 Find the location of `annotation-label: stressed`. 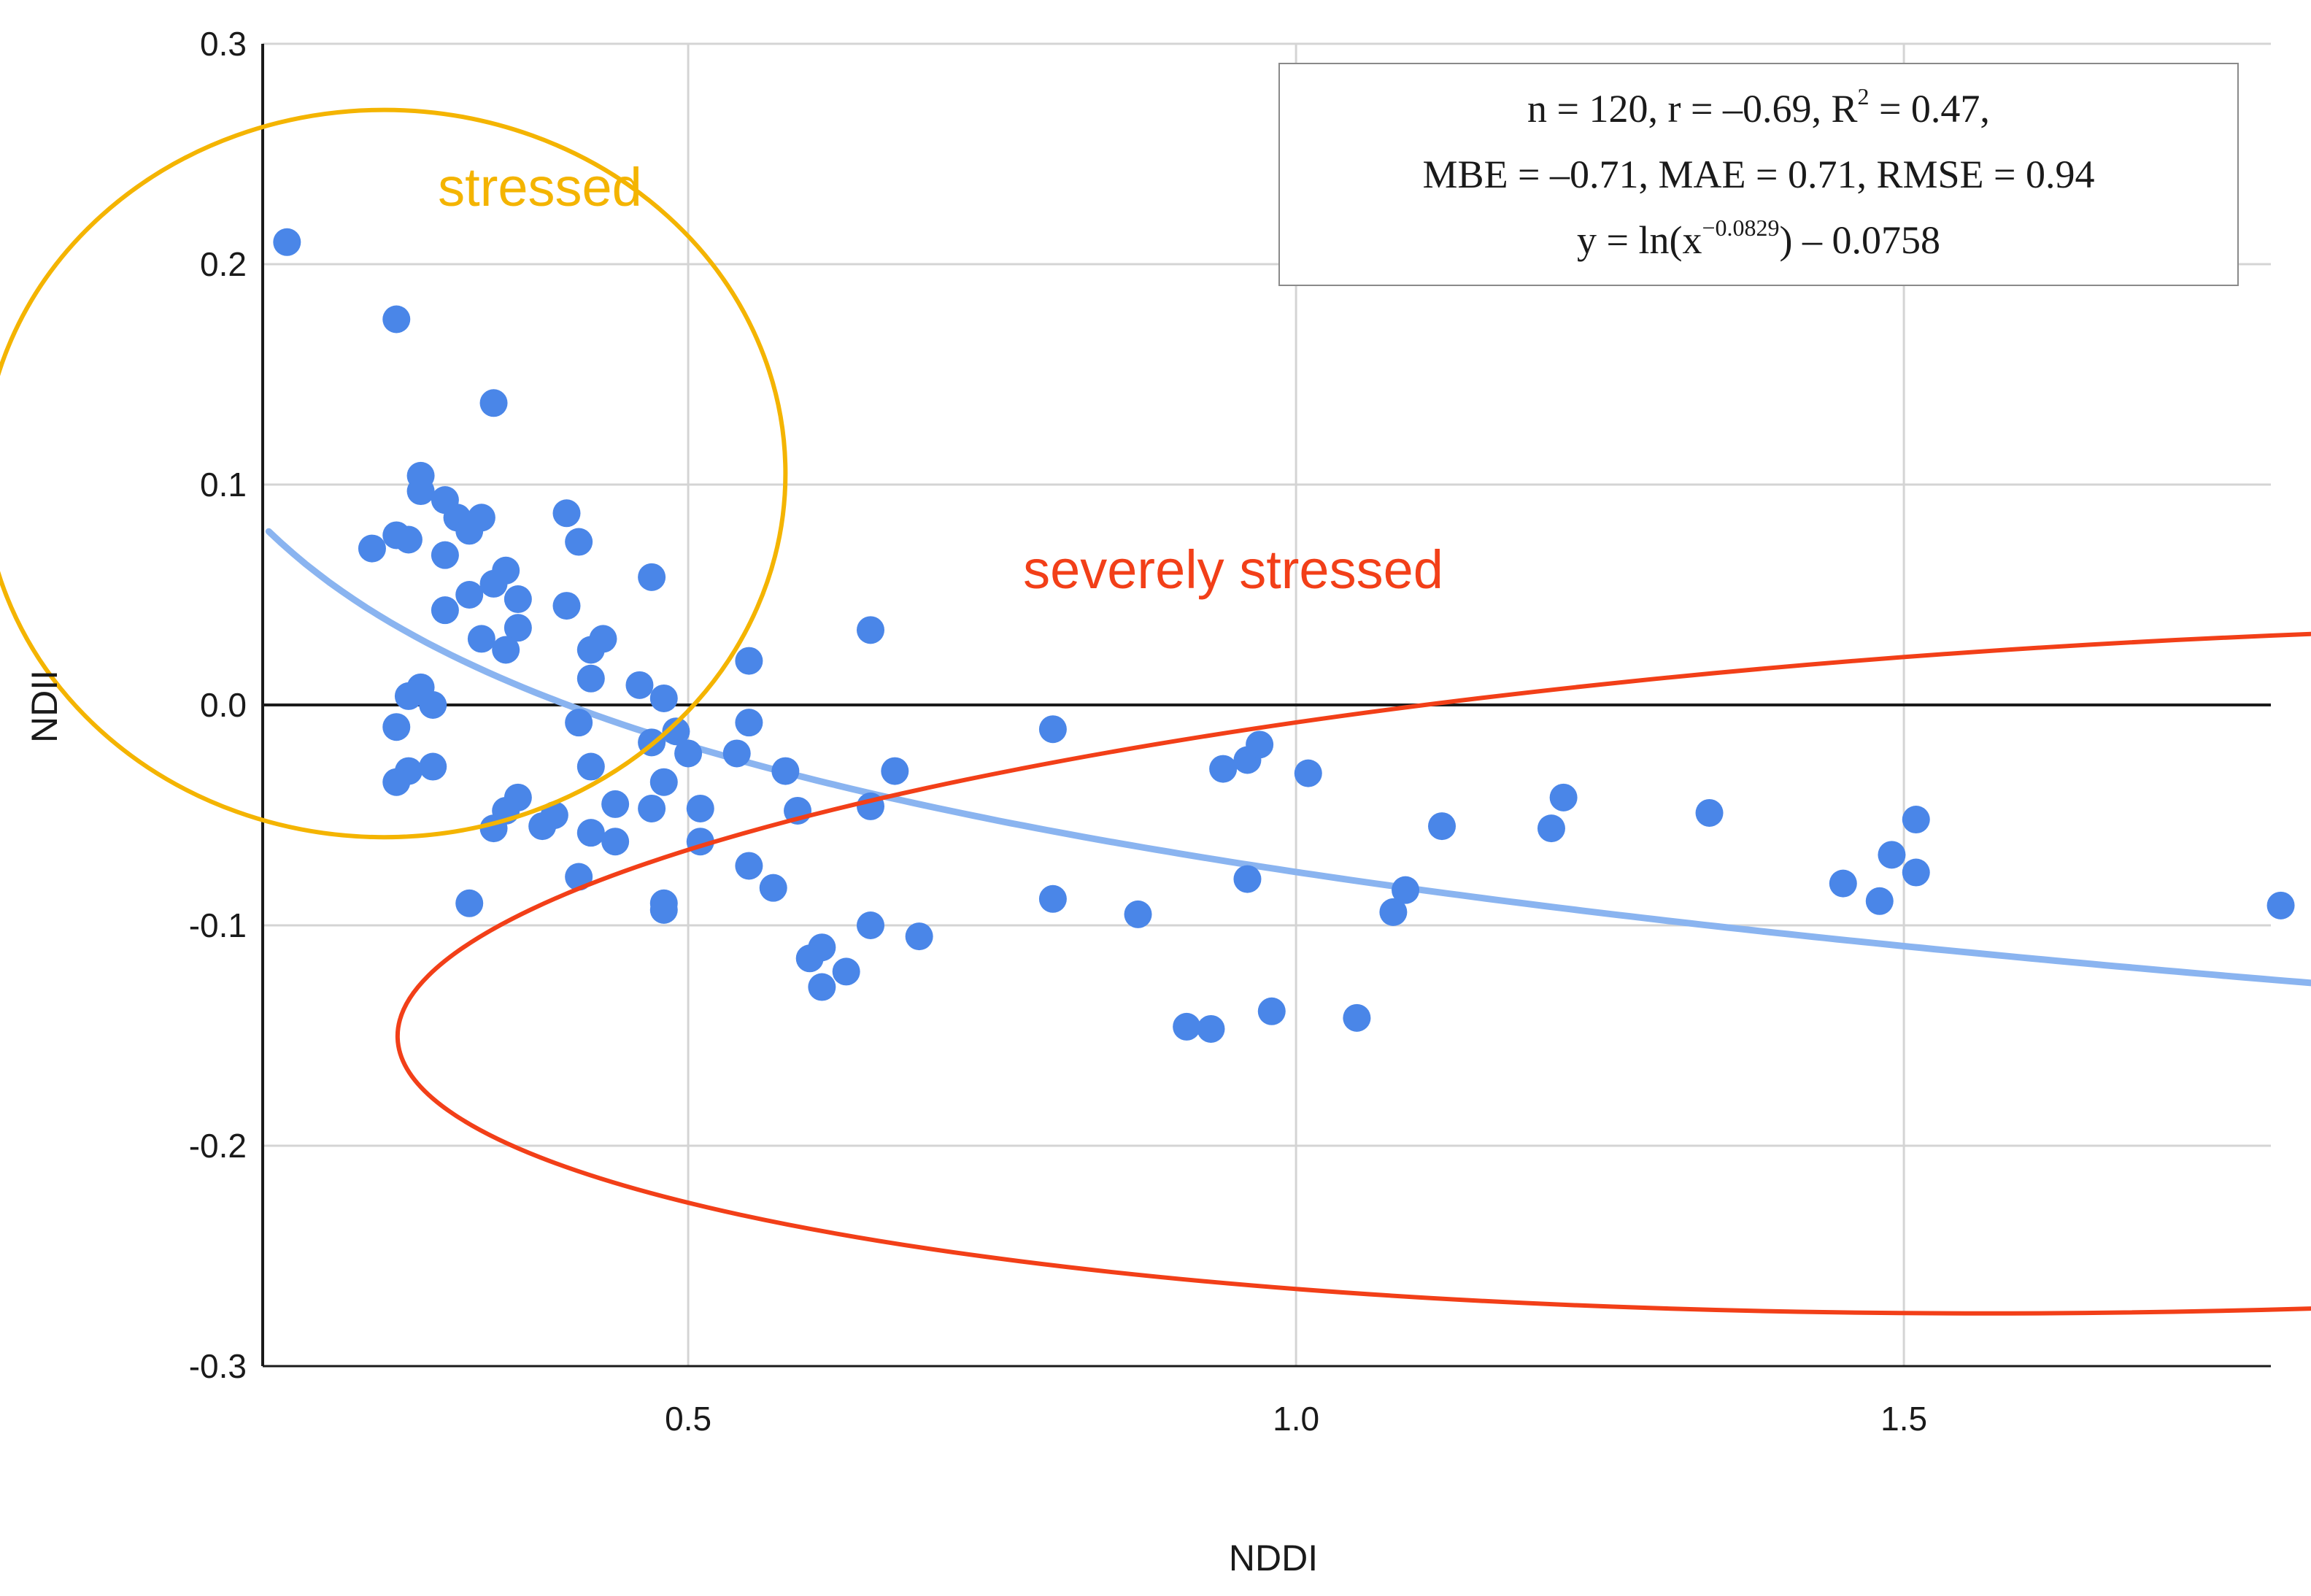

annotation-label: stressed is located at coordinates (540, 187).